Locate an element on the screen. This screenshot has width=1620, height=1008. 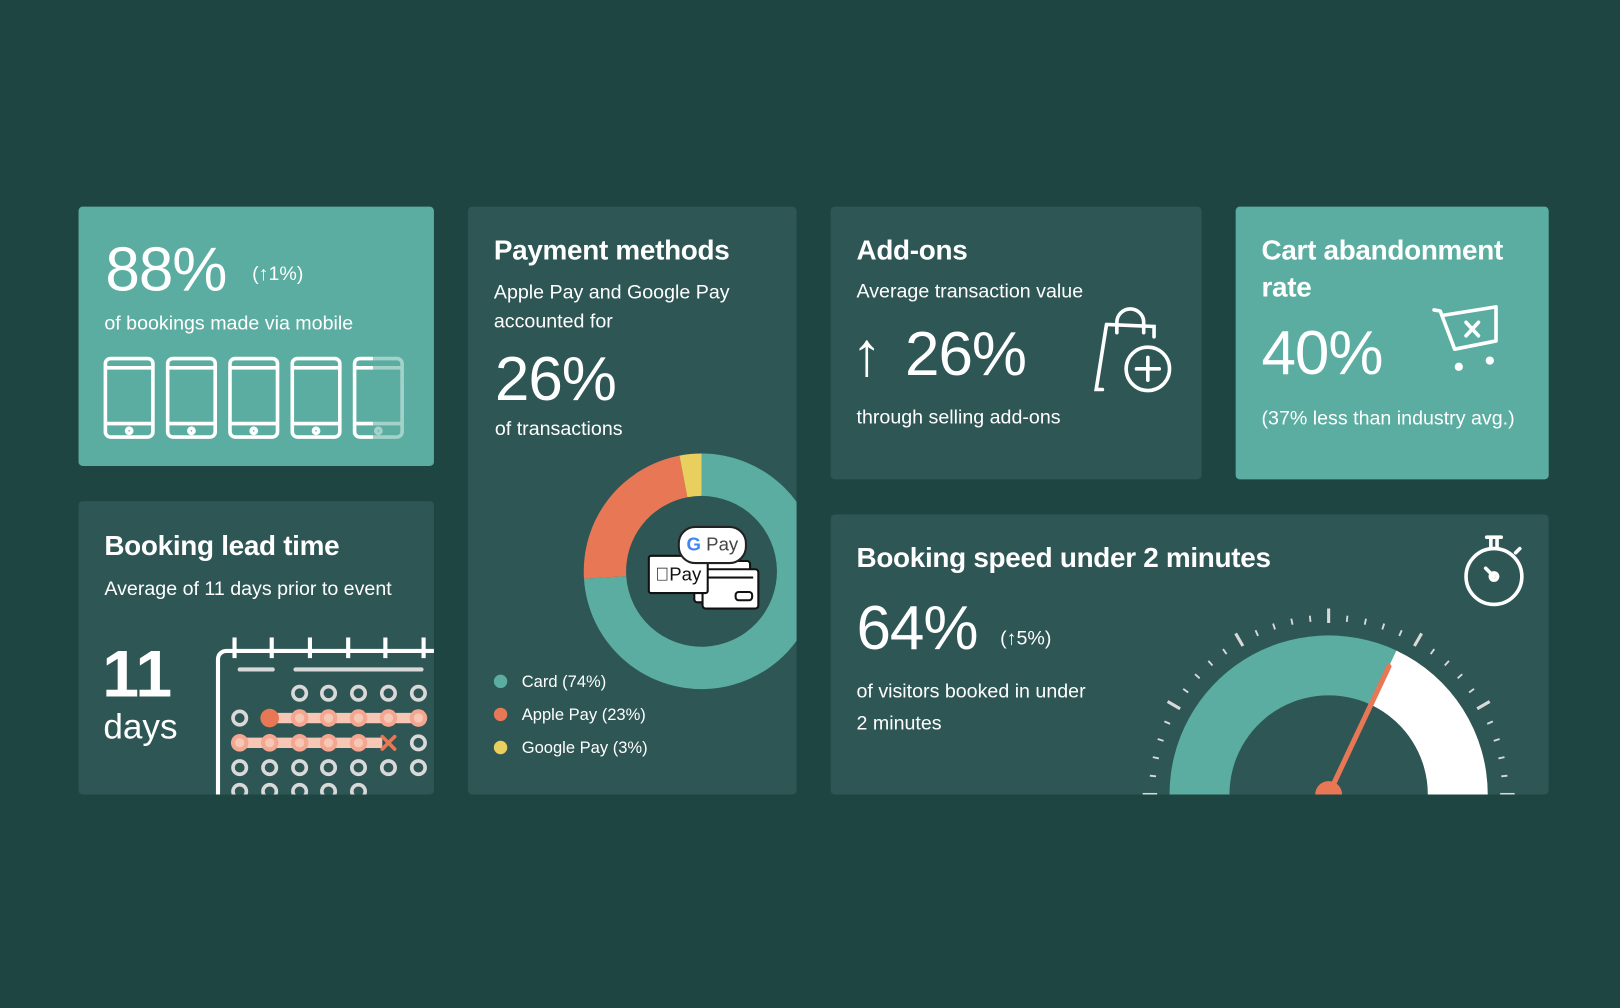
lead-unit: days is located at coordinates (140, 727).